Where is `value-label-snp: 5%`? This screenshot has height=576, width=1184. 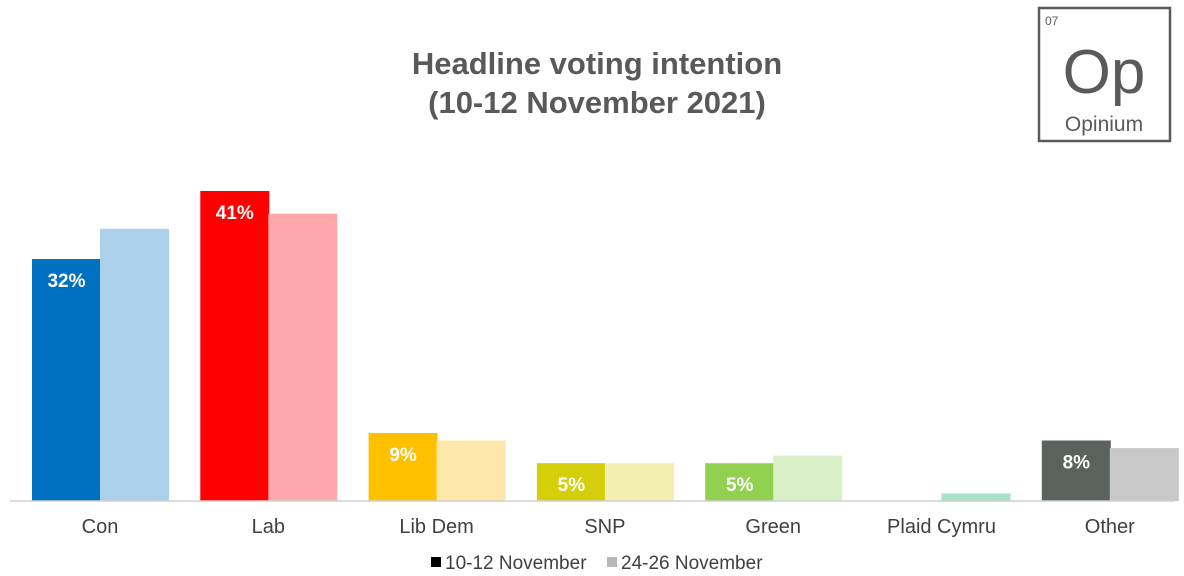 value-label-snp: 5% is located at coordinates (572, 485).